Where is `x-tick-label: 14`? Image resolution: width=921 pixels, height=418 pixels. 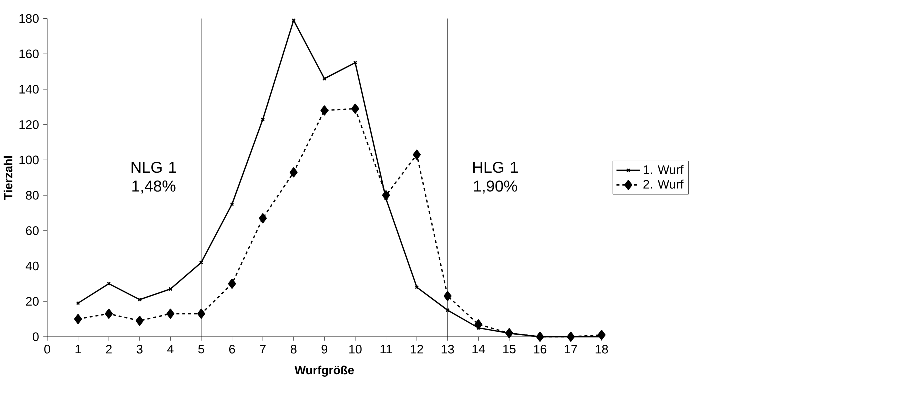
x-tick-label: 14 is located at coordinates (479, 349).